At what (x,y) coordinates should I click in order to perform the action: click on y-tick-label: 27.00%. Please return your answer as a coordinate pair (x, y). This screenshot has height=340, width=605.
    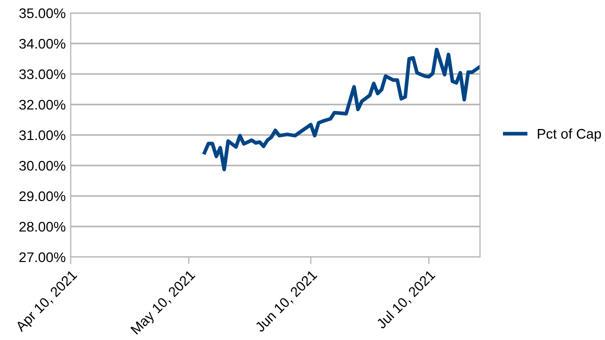
    Looking at the image, I should click on (42, 257).